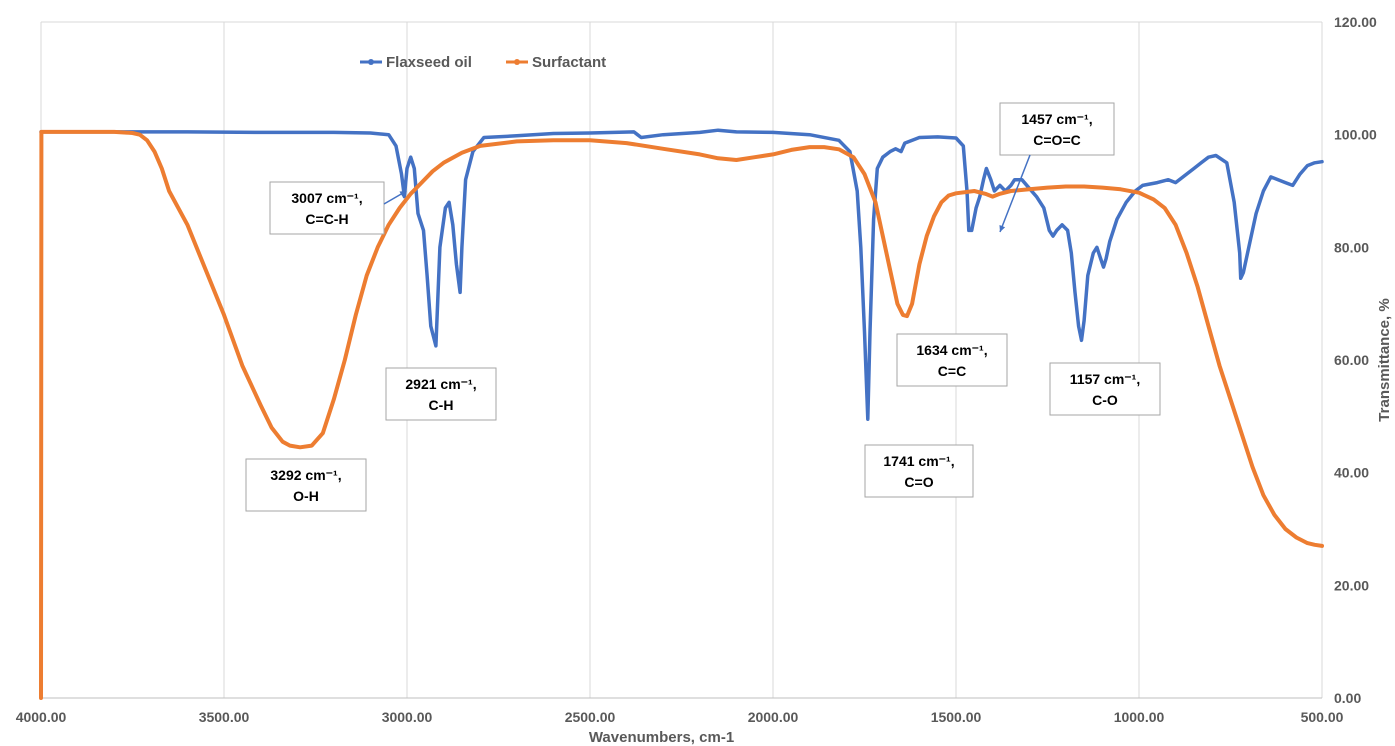 This screenshot has width=1395, height=746. I want to click on annotation-arrow, so click(1015, 193).